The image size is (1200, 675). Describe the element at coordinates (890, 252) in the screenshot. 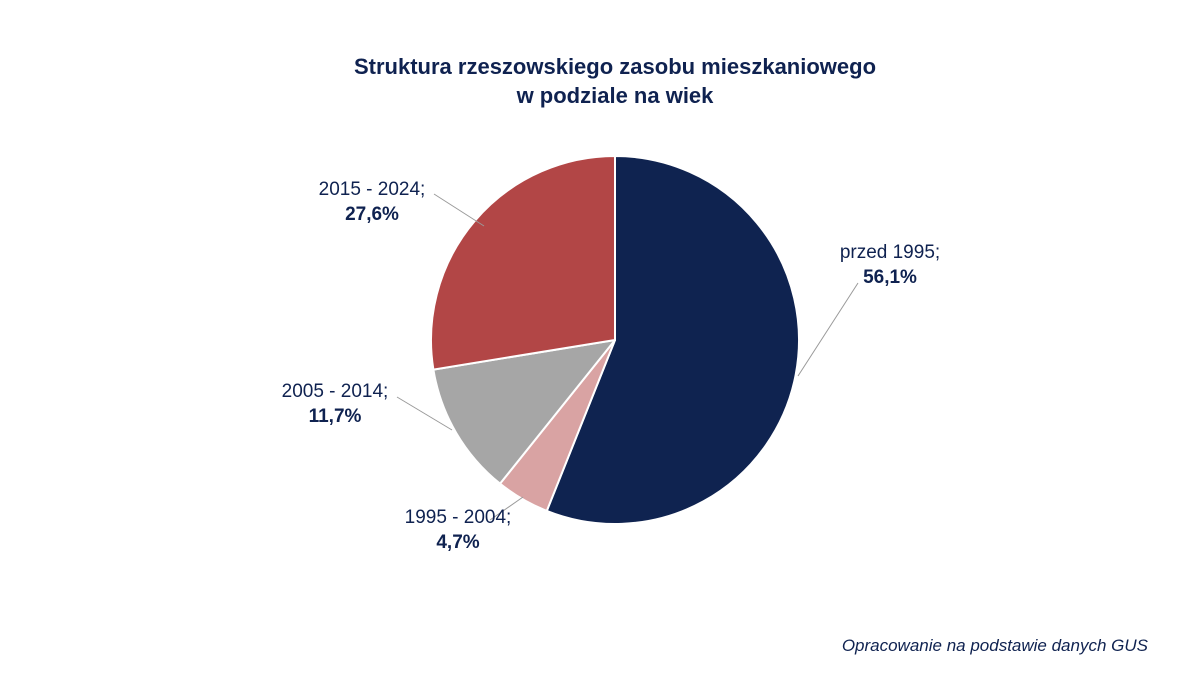

I see `slice-label-przed-1995: przed 1995;` at that location.